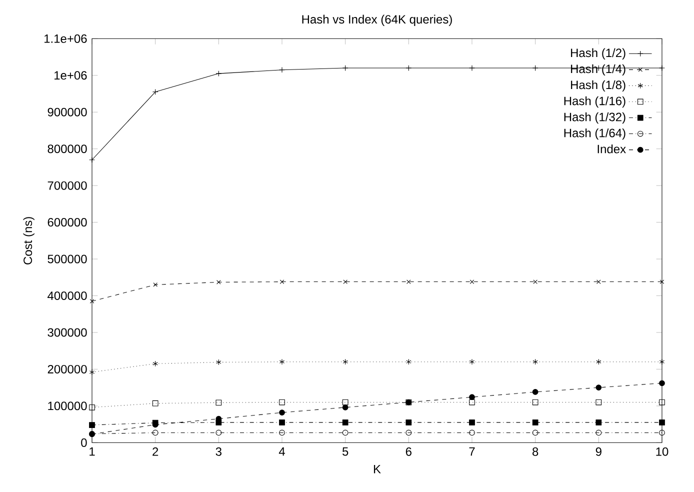 The image size is (694, 492). Describe the element at coordinates (595, 102) in the screenshot. I see `legend-label: Hash (1/16)` at that location.